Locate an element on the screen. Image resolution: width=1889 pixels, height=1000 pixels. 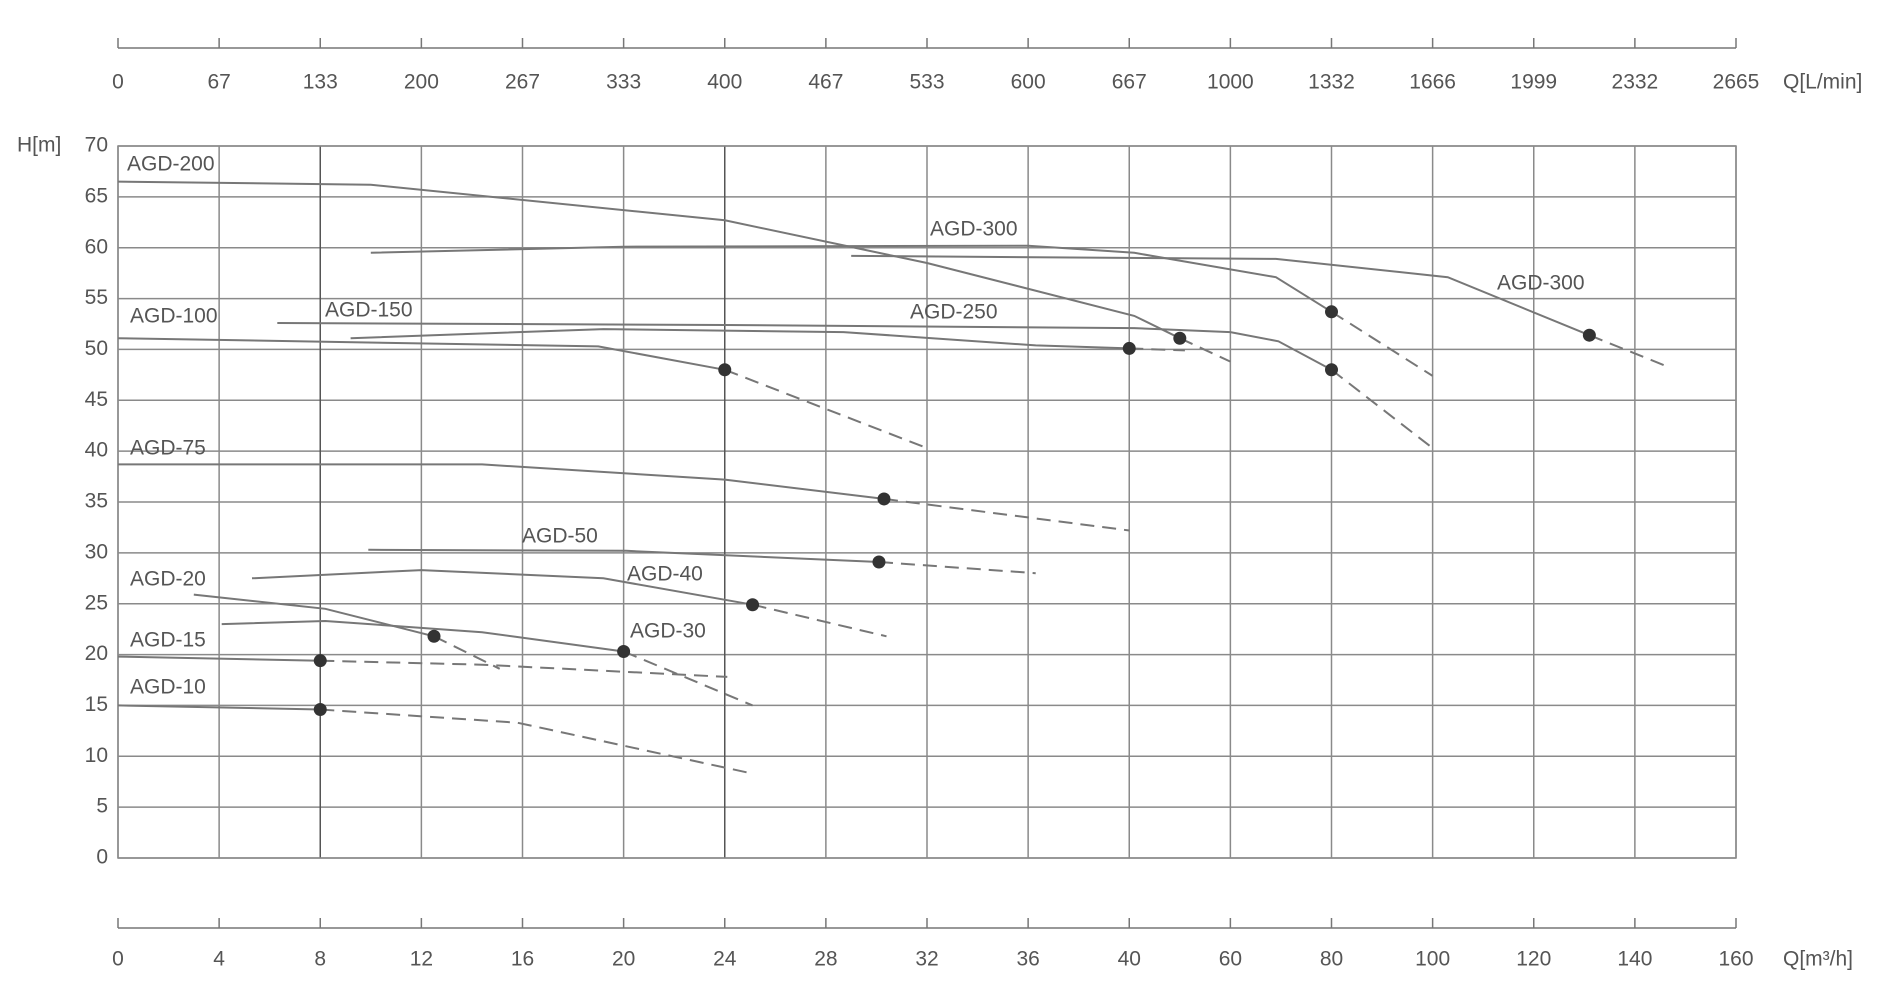
x-tick-label: 60 is located at coordinates (1230, 959).